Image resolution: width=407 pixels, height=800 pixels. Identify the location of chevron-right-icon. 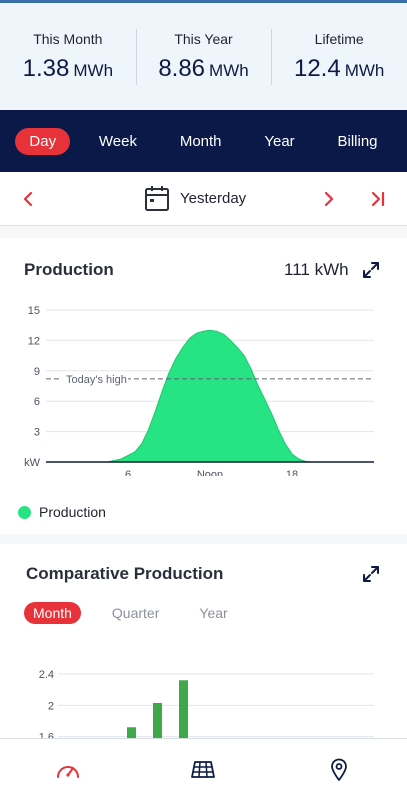
(329, 199).